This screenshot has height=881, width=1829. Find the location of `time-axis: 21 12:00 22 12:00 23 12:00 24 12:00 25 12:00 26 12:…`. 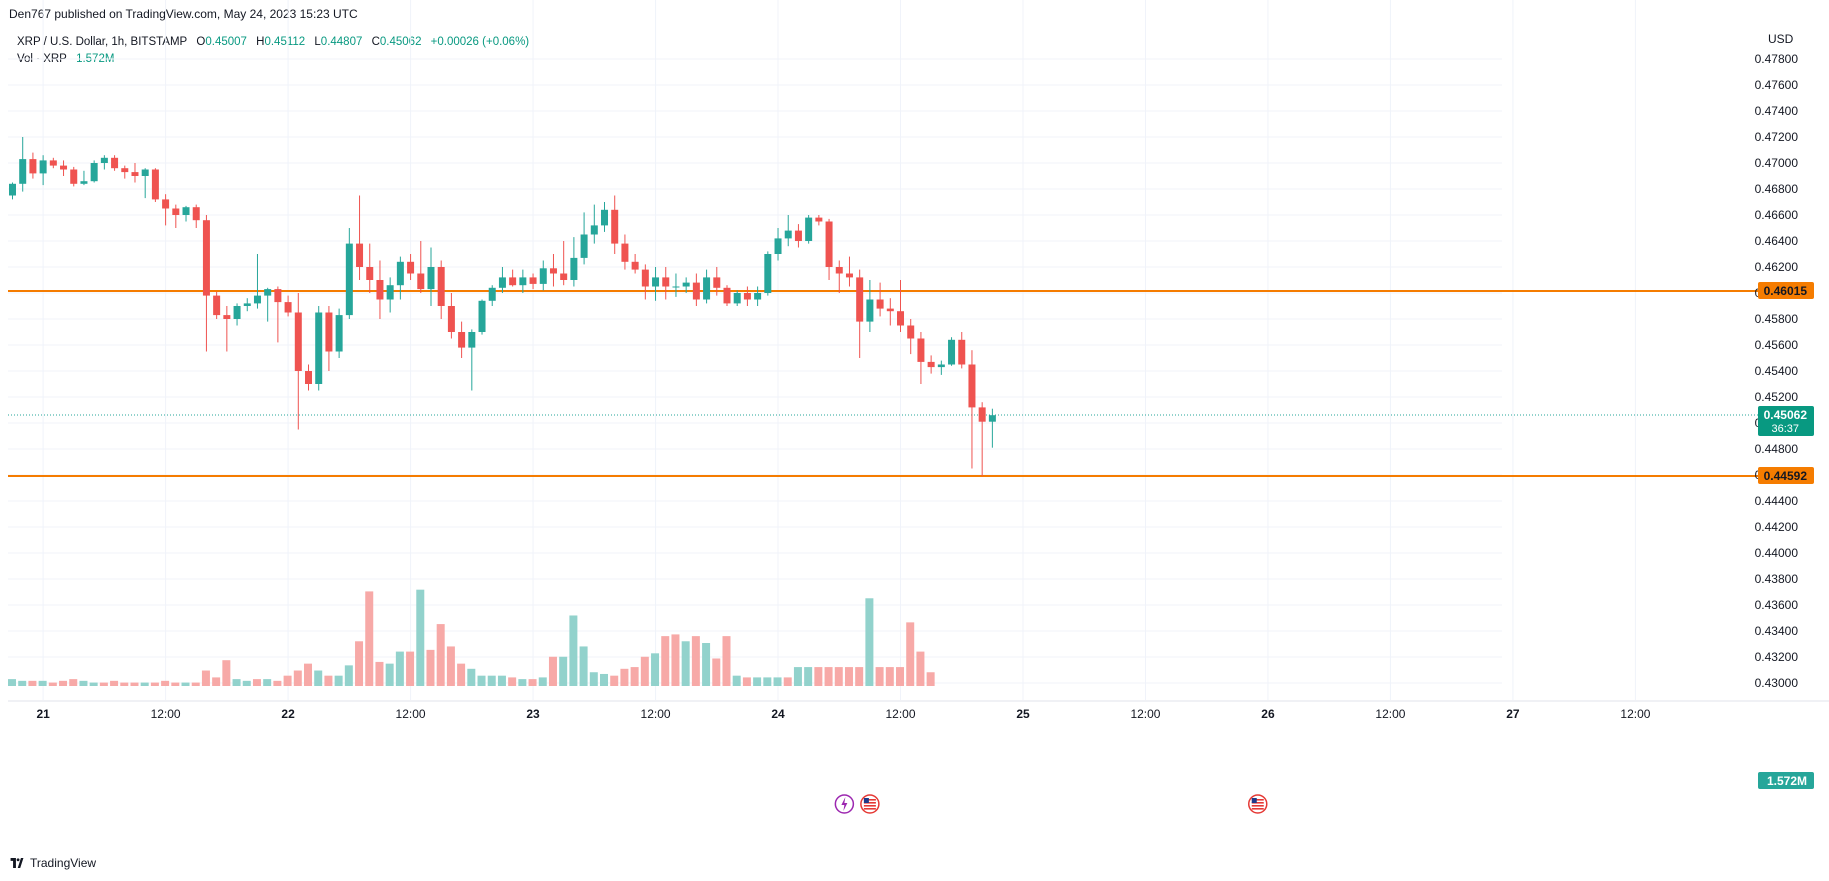

time-axis: 21 12:00 22 12:00 23 12:00 24 12:00 25 12:00 26 12:… is located at coordinates (843, 714).